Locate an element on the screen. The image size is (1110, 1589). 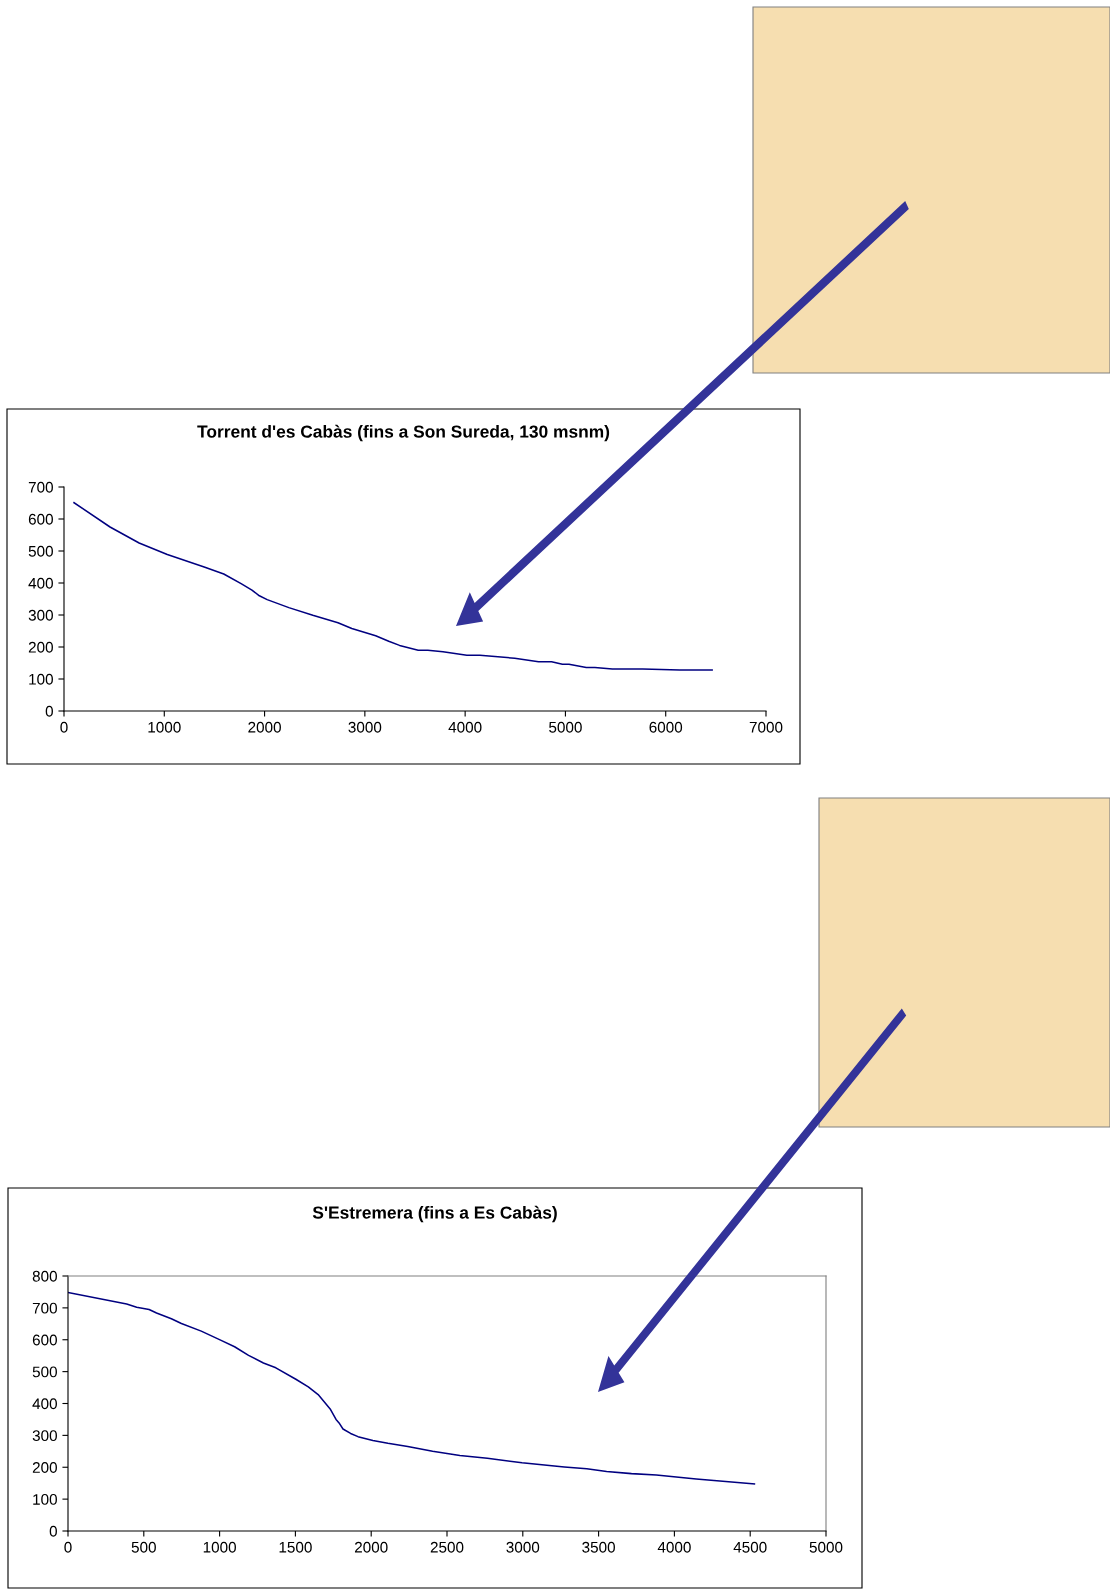
x-tick-label: 6000 is located at coordinates (666, 727).